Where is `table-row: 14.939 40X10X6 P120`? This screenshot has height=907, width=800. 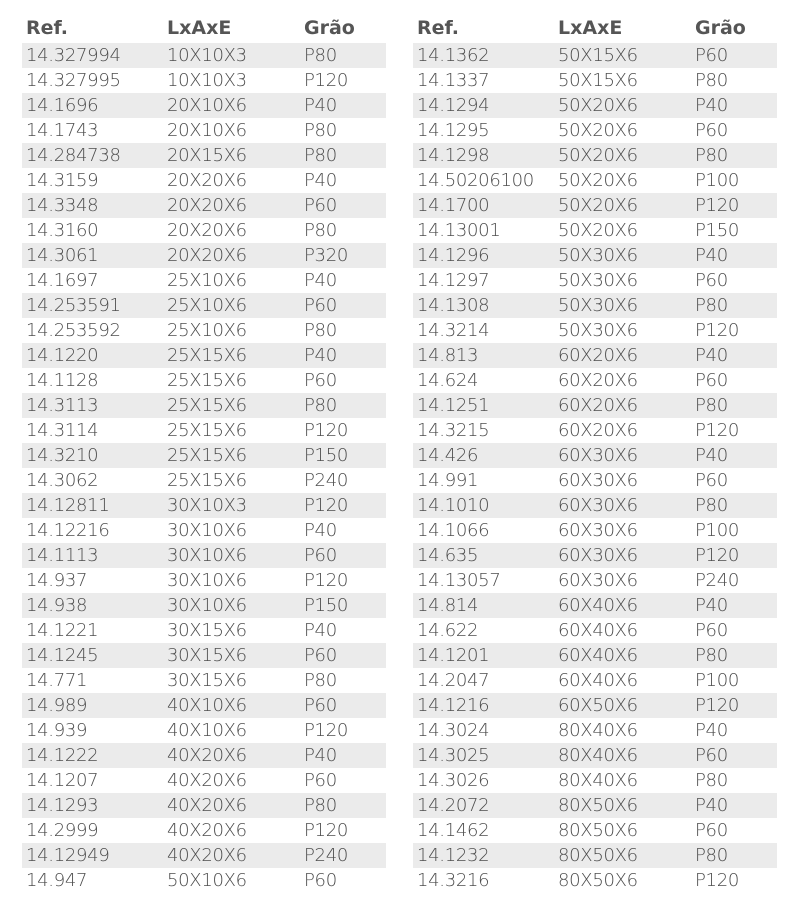
table-row: 14.939 40X10X6 P120 is located at coordinates (204, 730).